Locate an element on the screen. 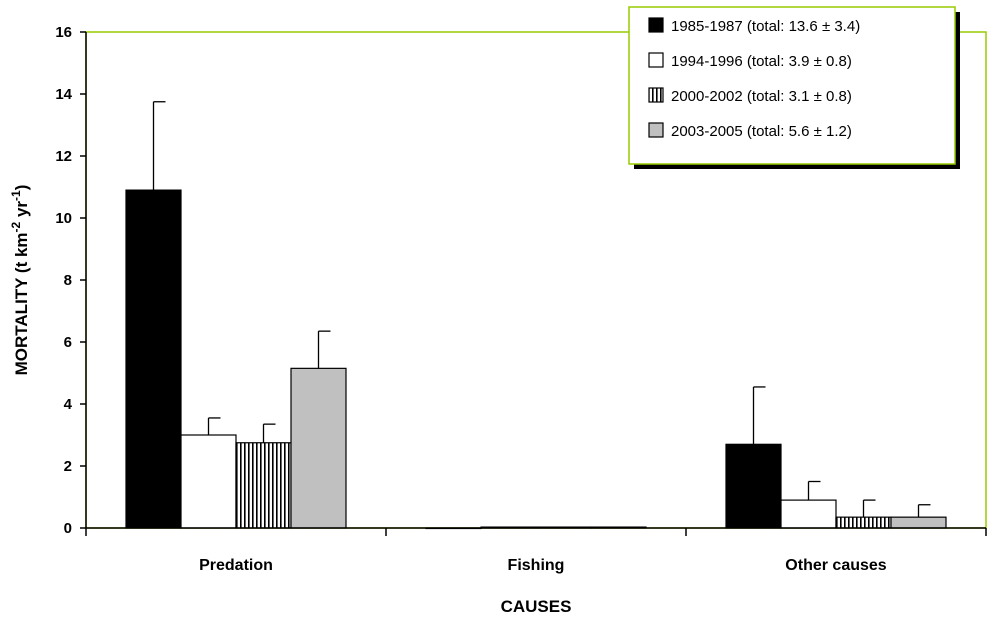 The height and width of the screenshot is (625, 1000). legend-label-4: 2003-2005 (total: 5.6 ± 1.2) is located at coordinates (761, 131).